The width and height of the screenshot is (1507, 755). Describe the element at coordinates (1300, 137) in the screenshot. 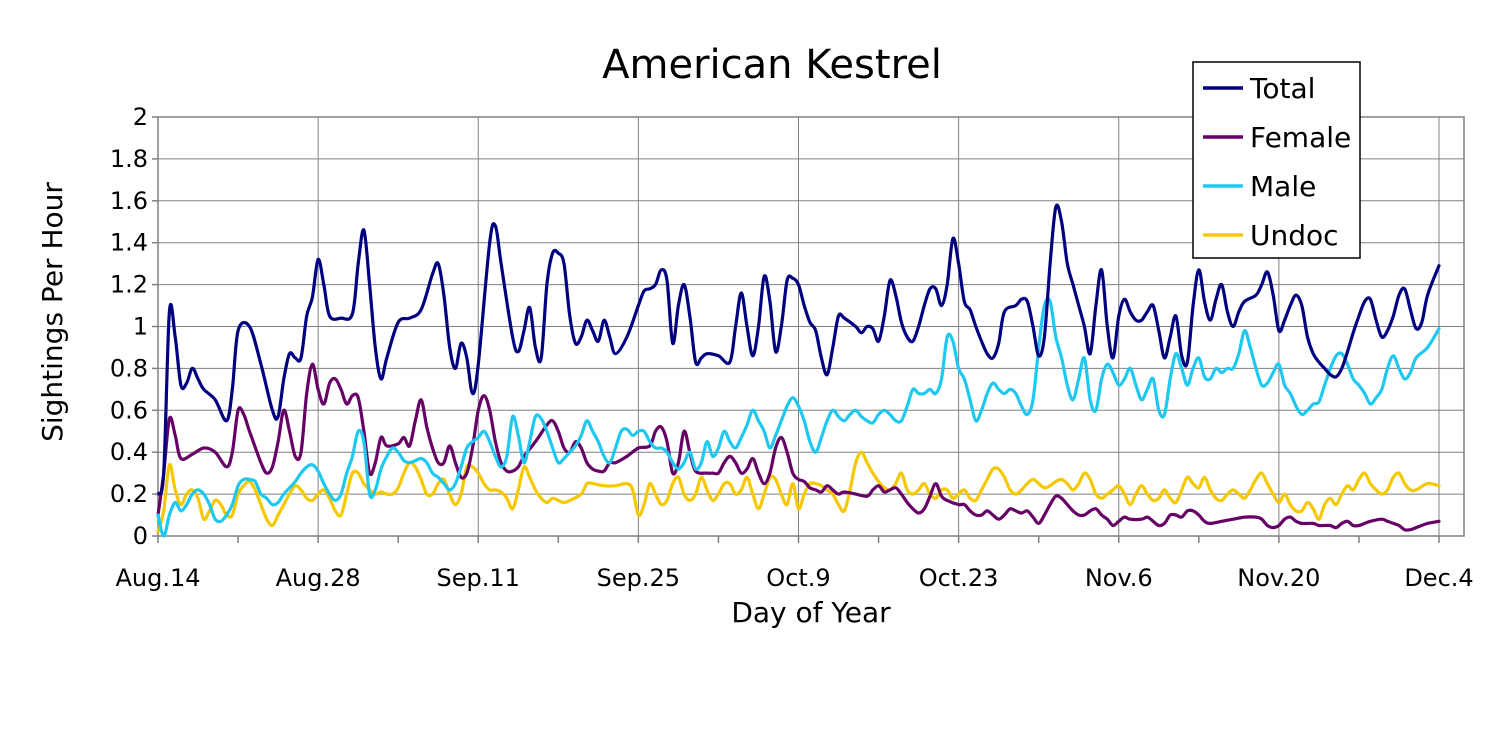

I see `legend-label-female: Female` at that location.